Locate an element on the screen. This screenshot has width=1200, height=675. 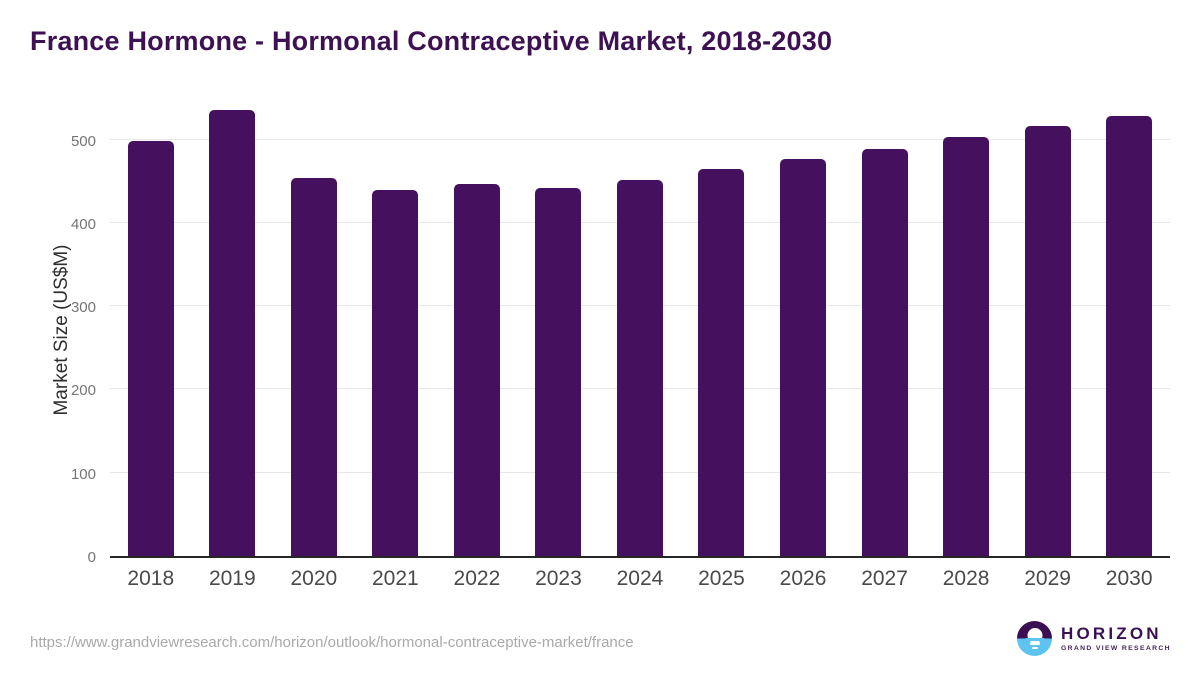
logo-text: HORIZON GRAND VIEW RESEARCH is located at coordinates (1116, 638).